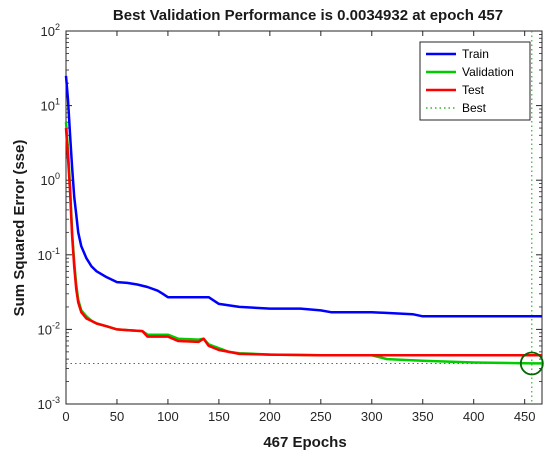 The image size is (550, 462). What do you see at coordinates (50, 30) in the screenshot?
I see `y-tick-label: 10²` at bounding box center [50, 30].